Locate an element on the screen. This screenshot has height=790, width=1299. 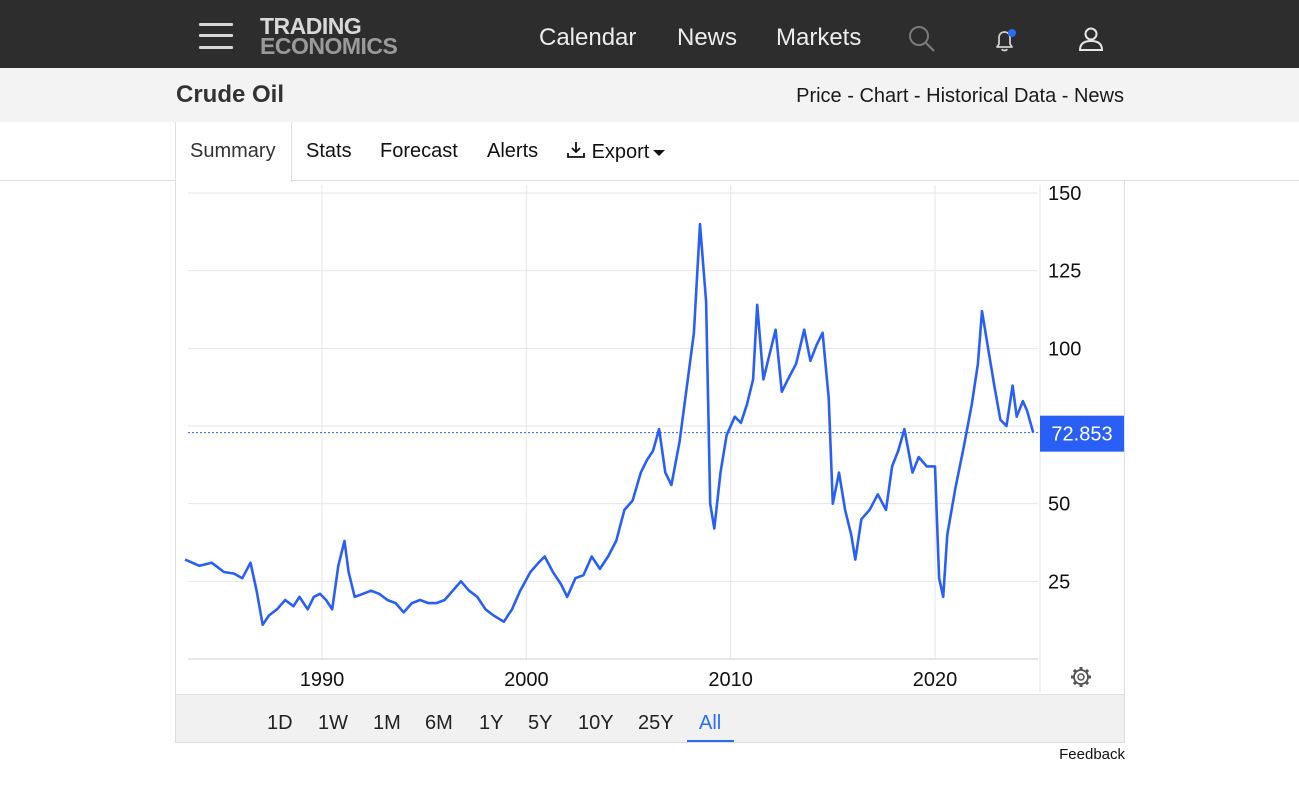
range-5y: 5Y is located at coordinates (540, 723).